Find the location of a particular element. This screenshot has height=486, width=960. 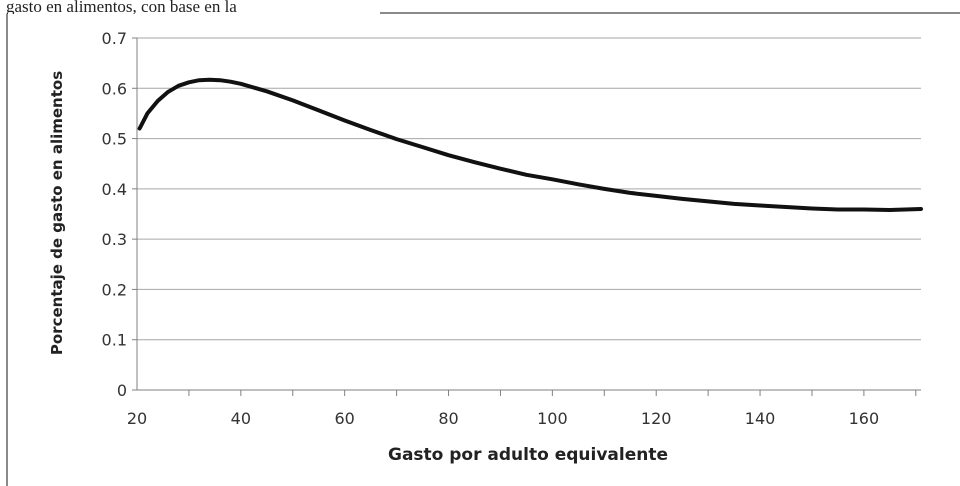

x-tick-label: 40 is located at coordinates (241, 418).